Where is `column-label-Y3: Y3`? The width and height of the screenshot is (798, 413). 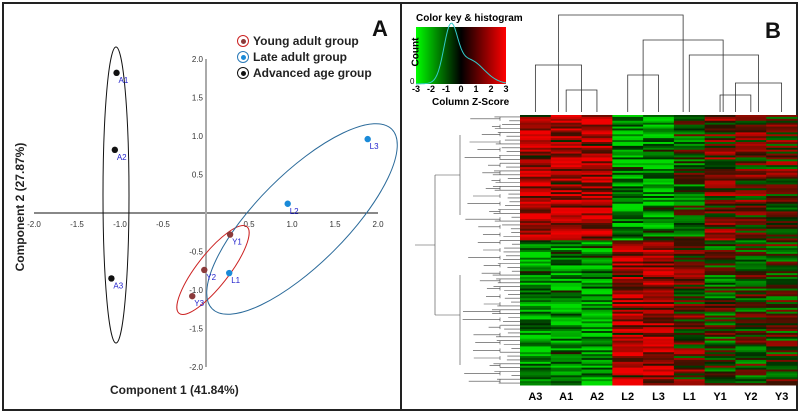
column-label-Y3: Y3 is located at coordinates (781, 397).